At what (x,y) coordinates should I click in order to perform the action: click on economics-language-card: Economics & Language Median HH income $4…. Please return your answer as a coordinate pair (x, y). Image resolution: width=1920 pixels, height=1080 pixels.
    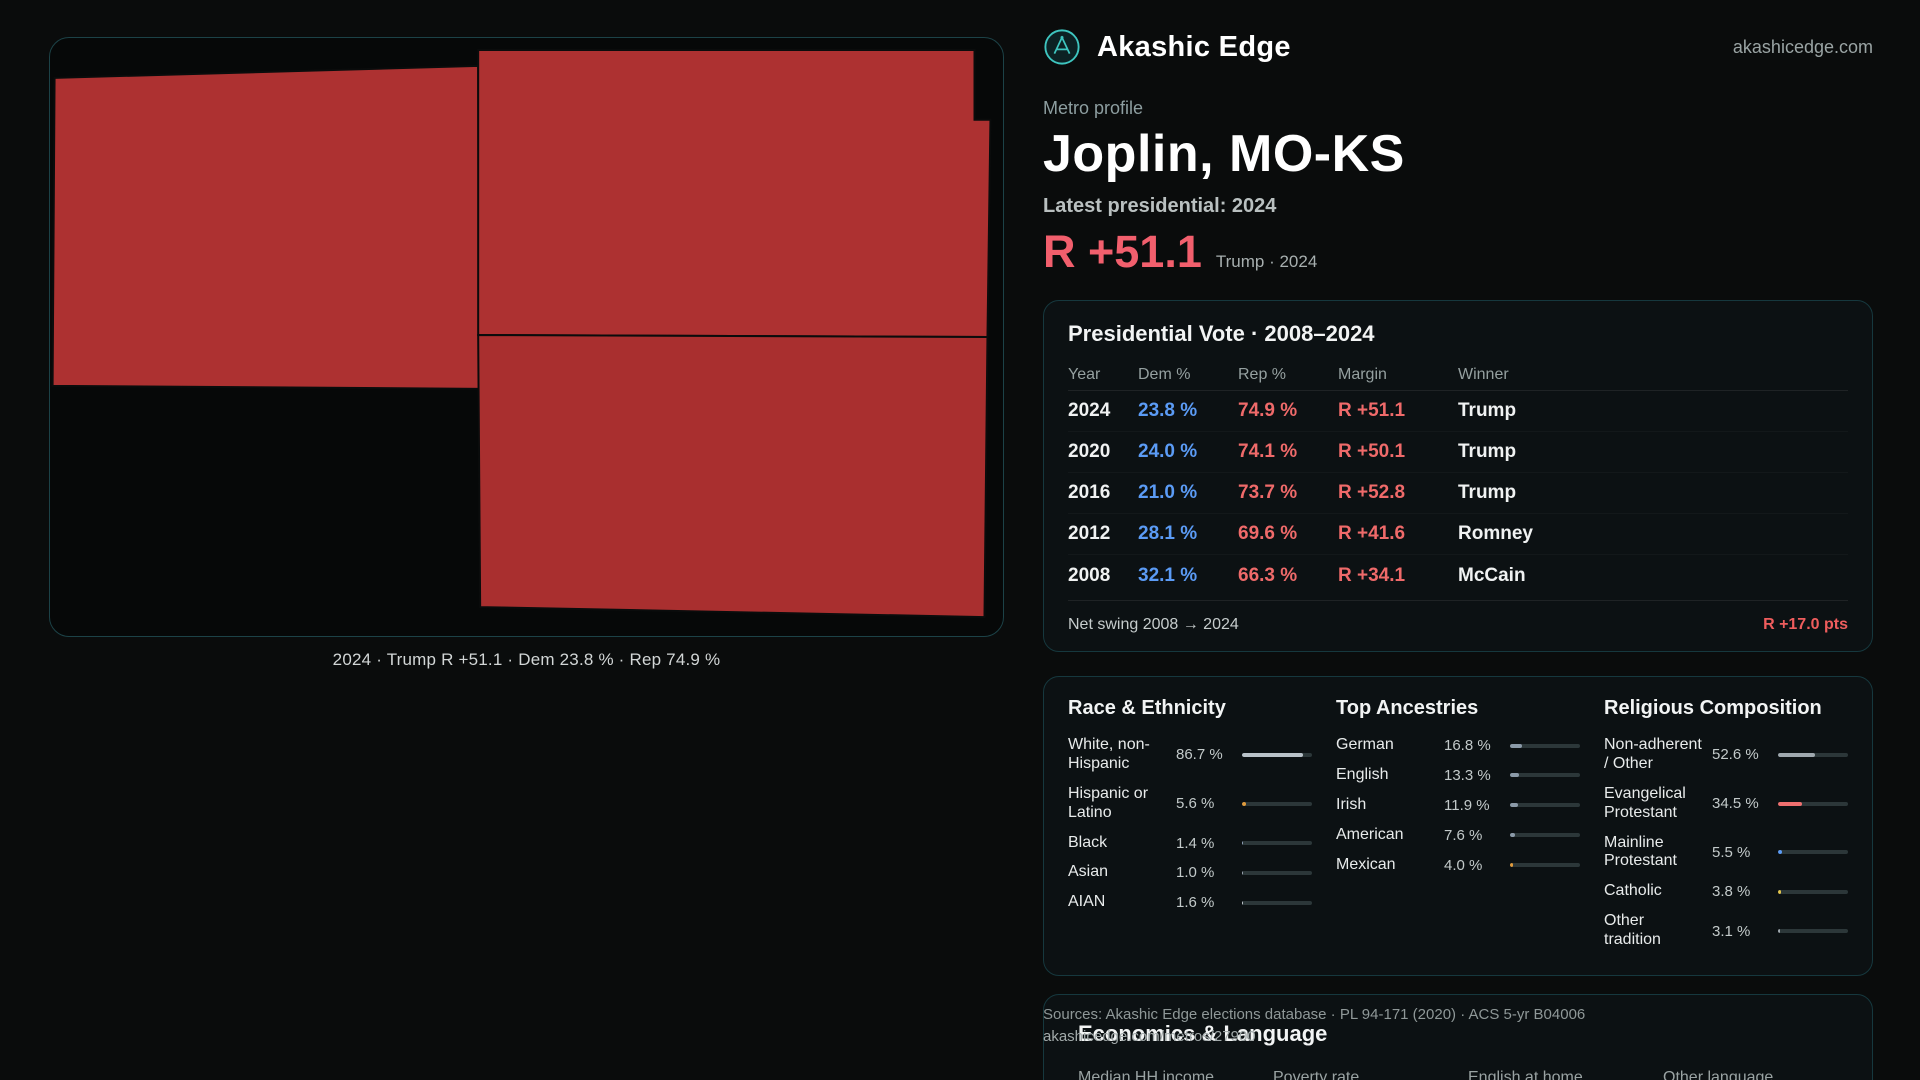
    Looking at the image, I should click on (1458, 1036).